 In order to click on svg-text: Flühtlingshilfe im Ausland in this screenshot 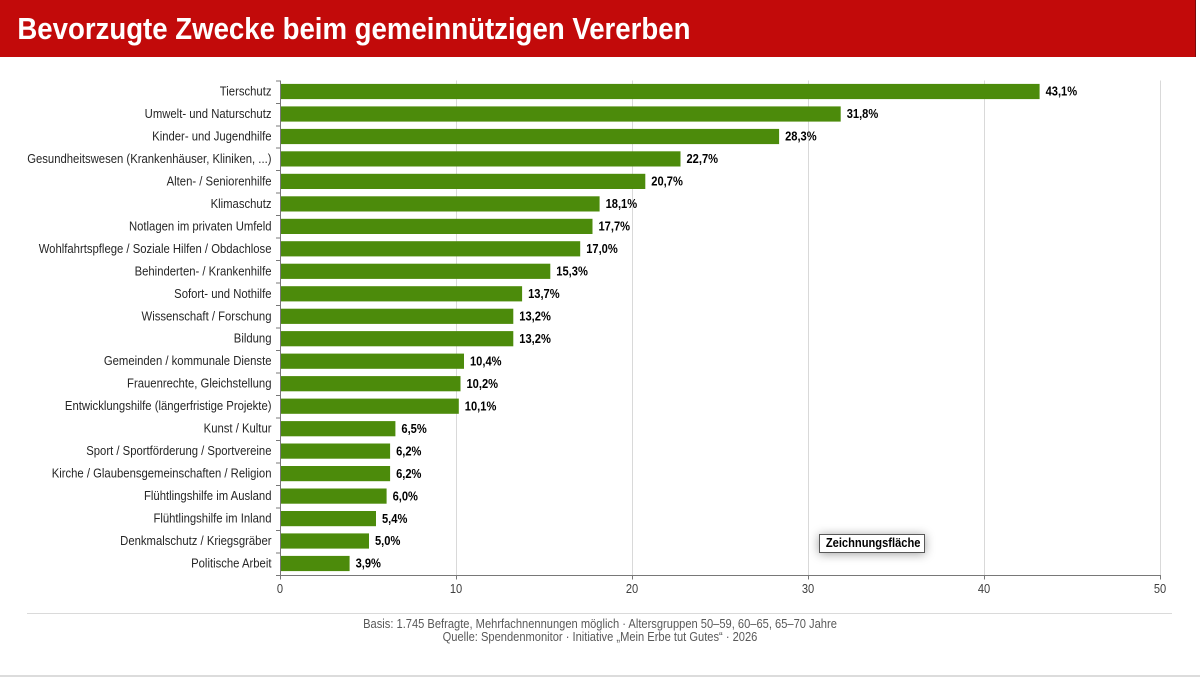, I will do `click(207, 495)`.